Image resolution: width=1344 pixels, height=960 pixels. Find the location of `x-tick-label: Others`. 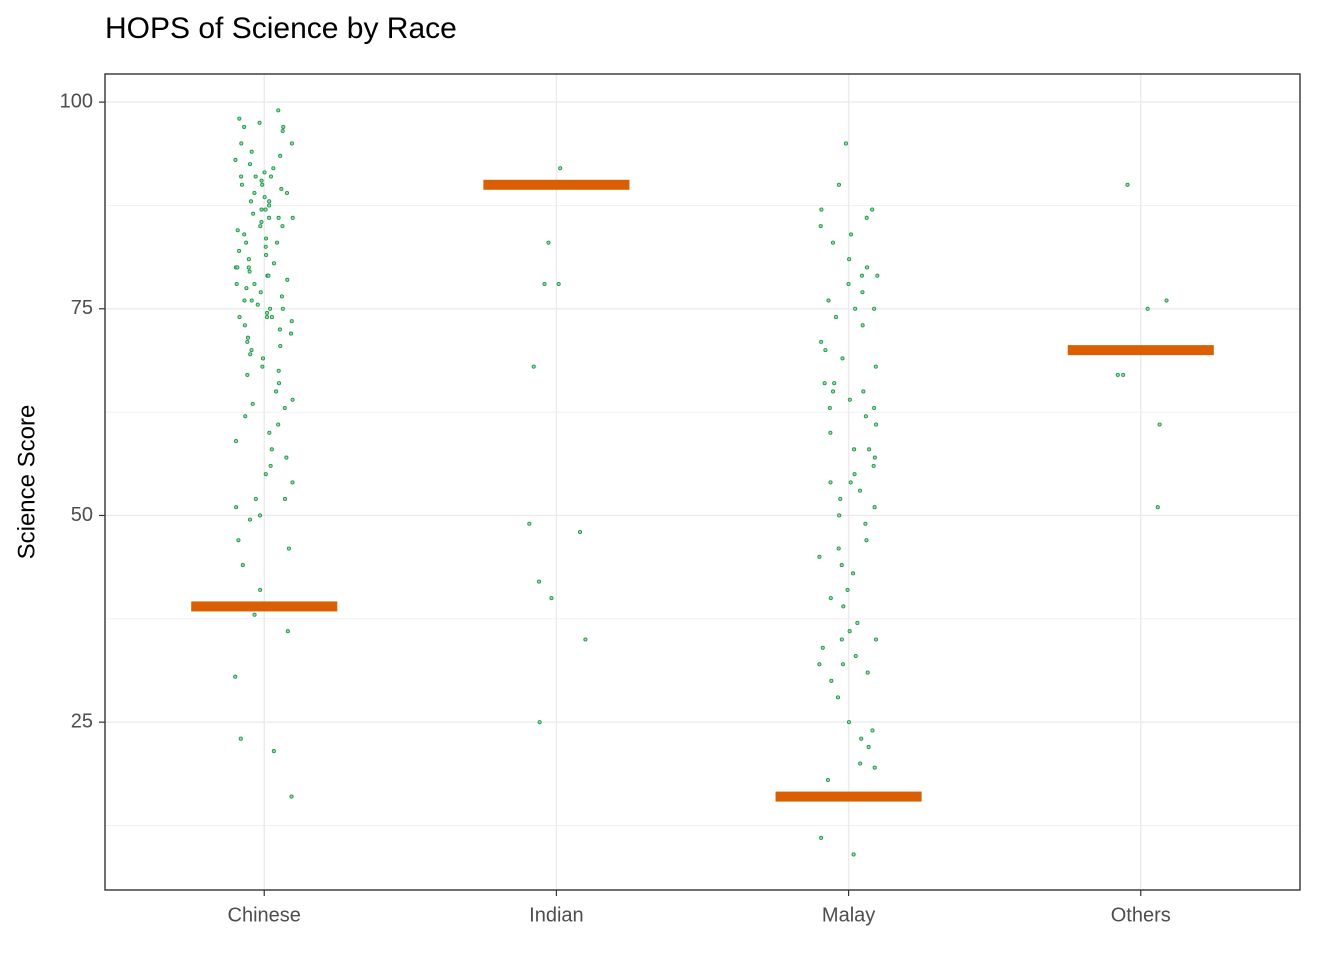

x-tick-label: Others is located at coordinates (1141, 915).